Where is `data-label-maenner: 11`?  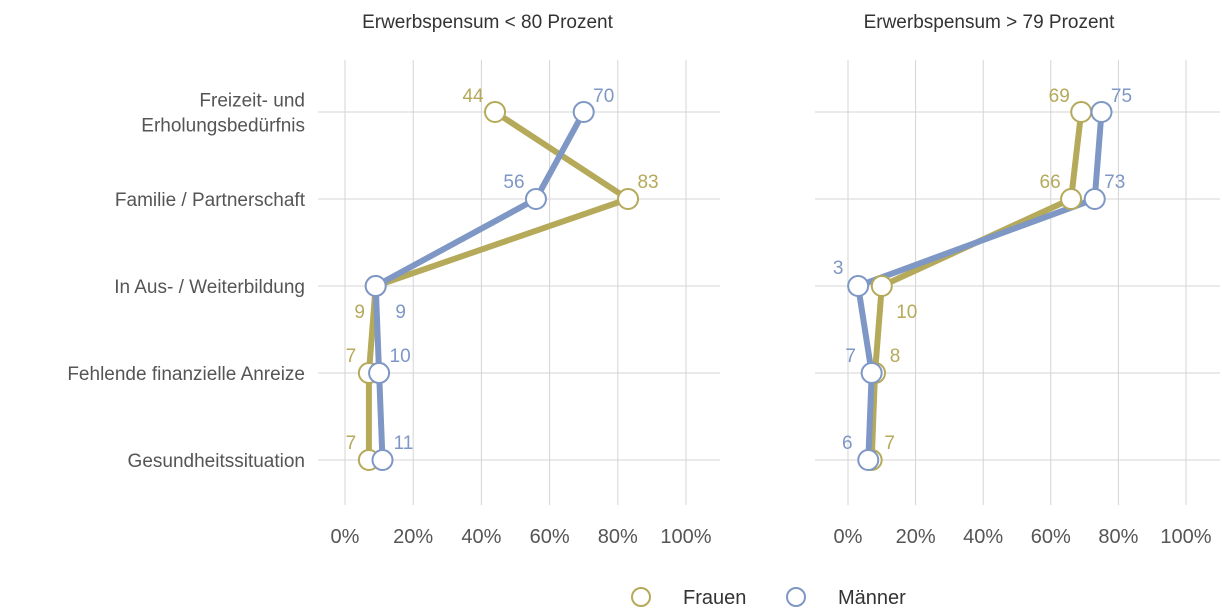
data-label-maenner: 11 is located at coordinates (404, 443).